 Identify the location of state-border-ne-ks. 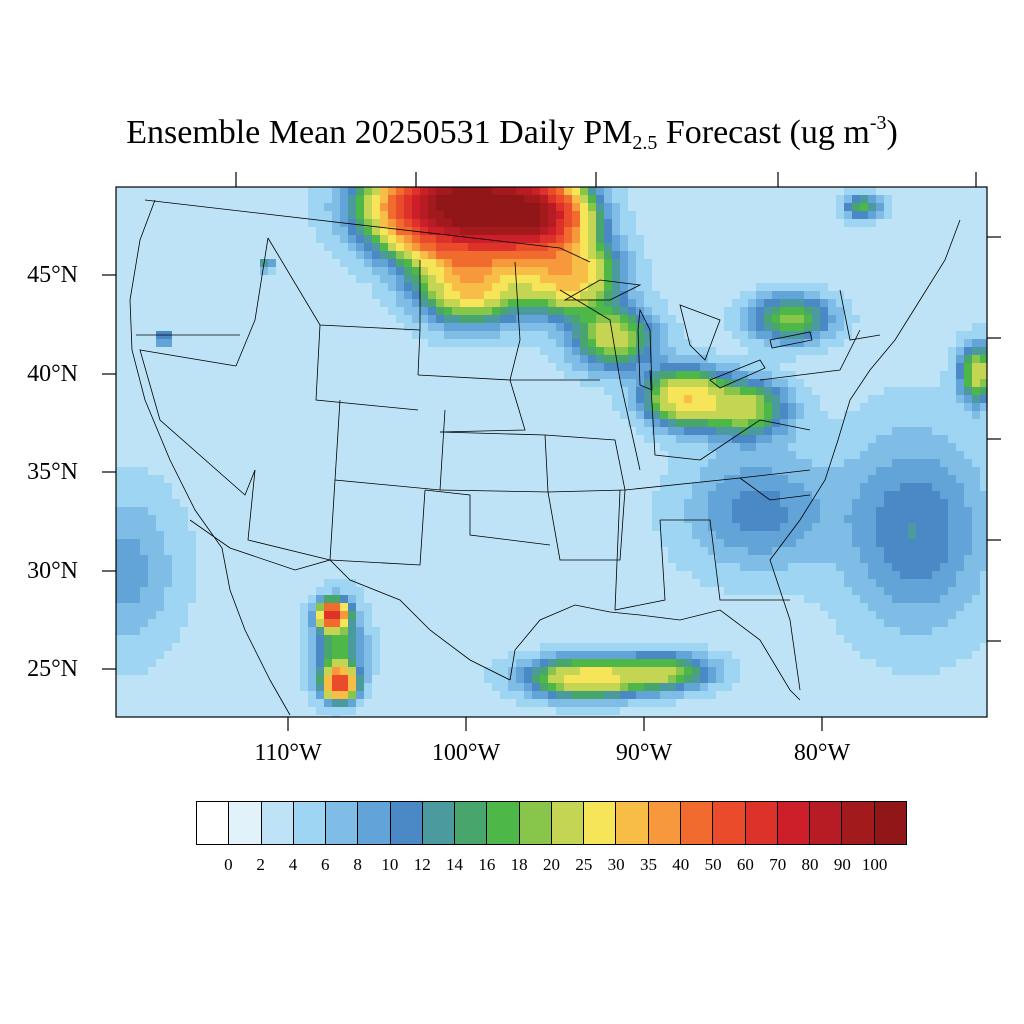
(471, 403).